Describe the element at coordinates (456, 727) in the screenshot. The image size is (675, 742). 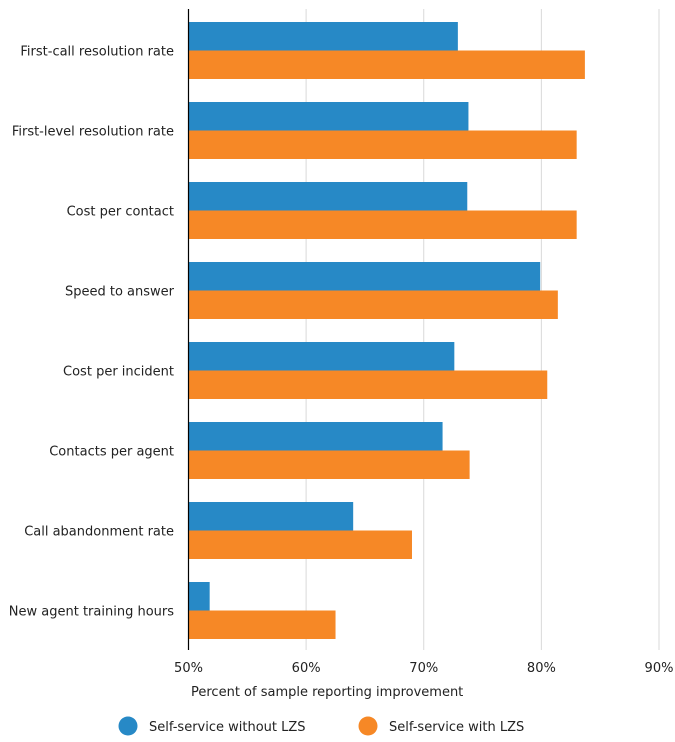
I see `legend-label: Self-service with LZS` at that location.